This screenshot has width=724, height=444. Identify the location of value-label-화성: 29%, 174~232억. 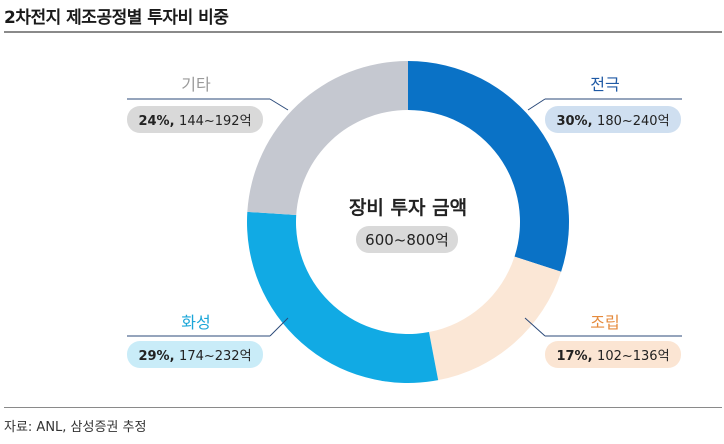
(194, 356).